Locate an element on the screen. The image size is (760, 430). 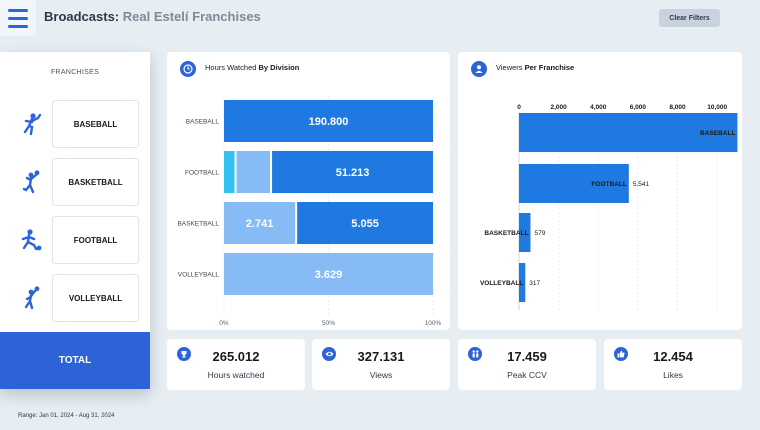
kpi-value: 17.459 is located at coordinates (527, 356).